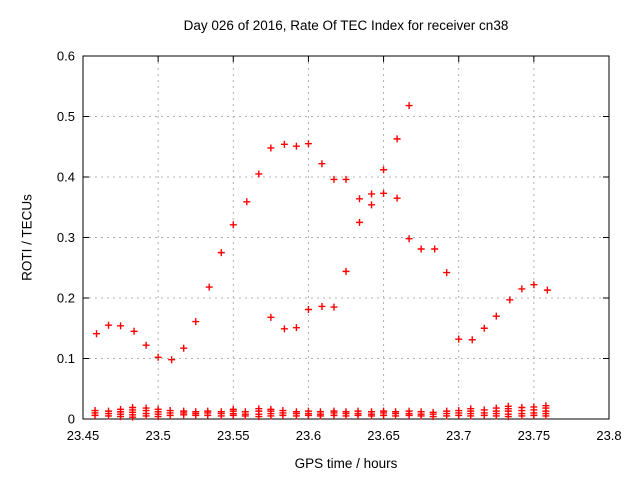 The width and height of the screenshot is (640, 480). I want to click on y-tick-label: 0.1, so click(66, 358).